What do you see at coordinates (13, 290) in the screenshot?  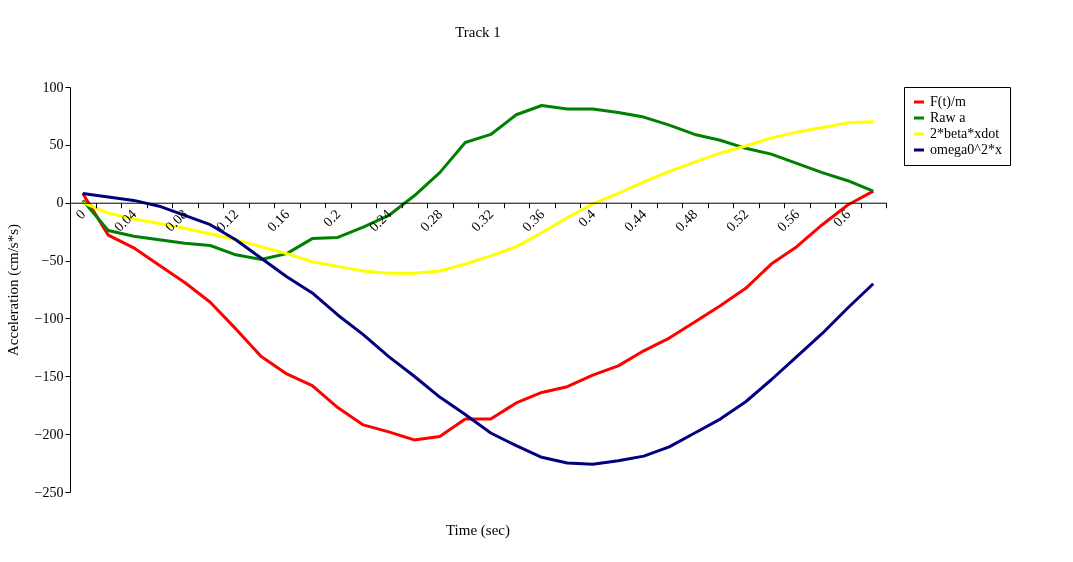 I see `y-axis-title: Acceleration (cm/s*s)` at bounding box center [13, 290].